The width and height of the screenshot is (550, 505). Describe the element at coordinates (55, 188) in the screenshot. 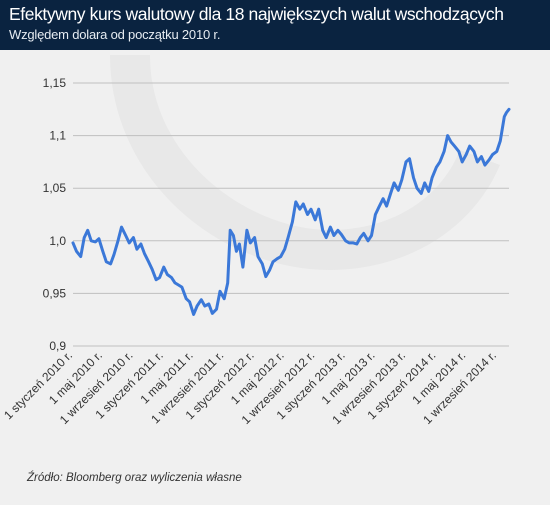

I see `y-tick-label: 1,05` at that location.